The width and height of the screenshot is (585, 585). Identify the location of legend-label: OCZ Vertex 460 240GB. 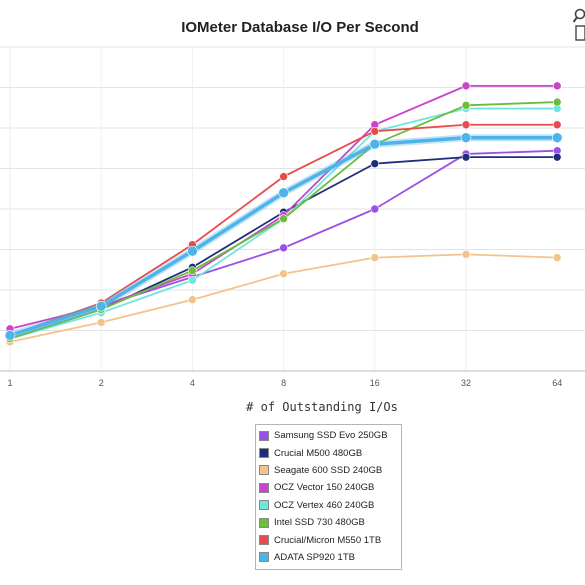
(324, 505).